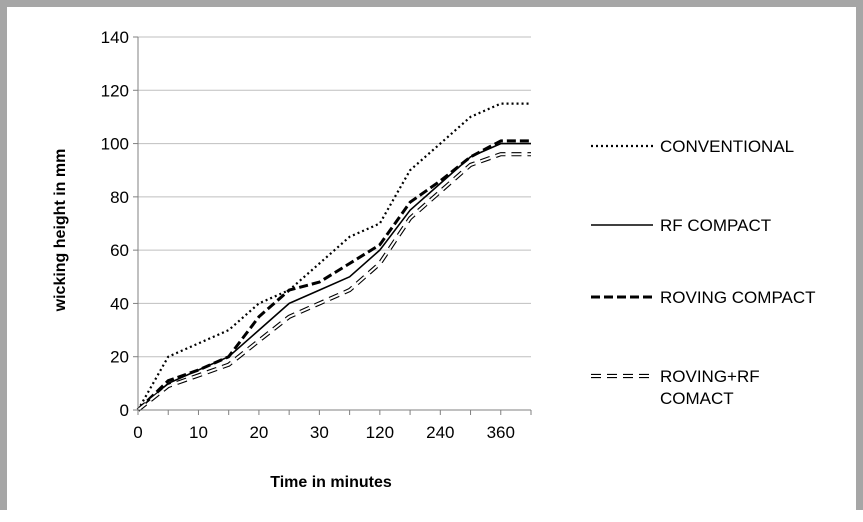  Describe the element at coordinates (727, 146) in the screenshot. I see `legend-label: CONVENTIONAL` at that location.